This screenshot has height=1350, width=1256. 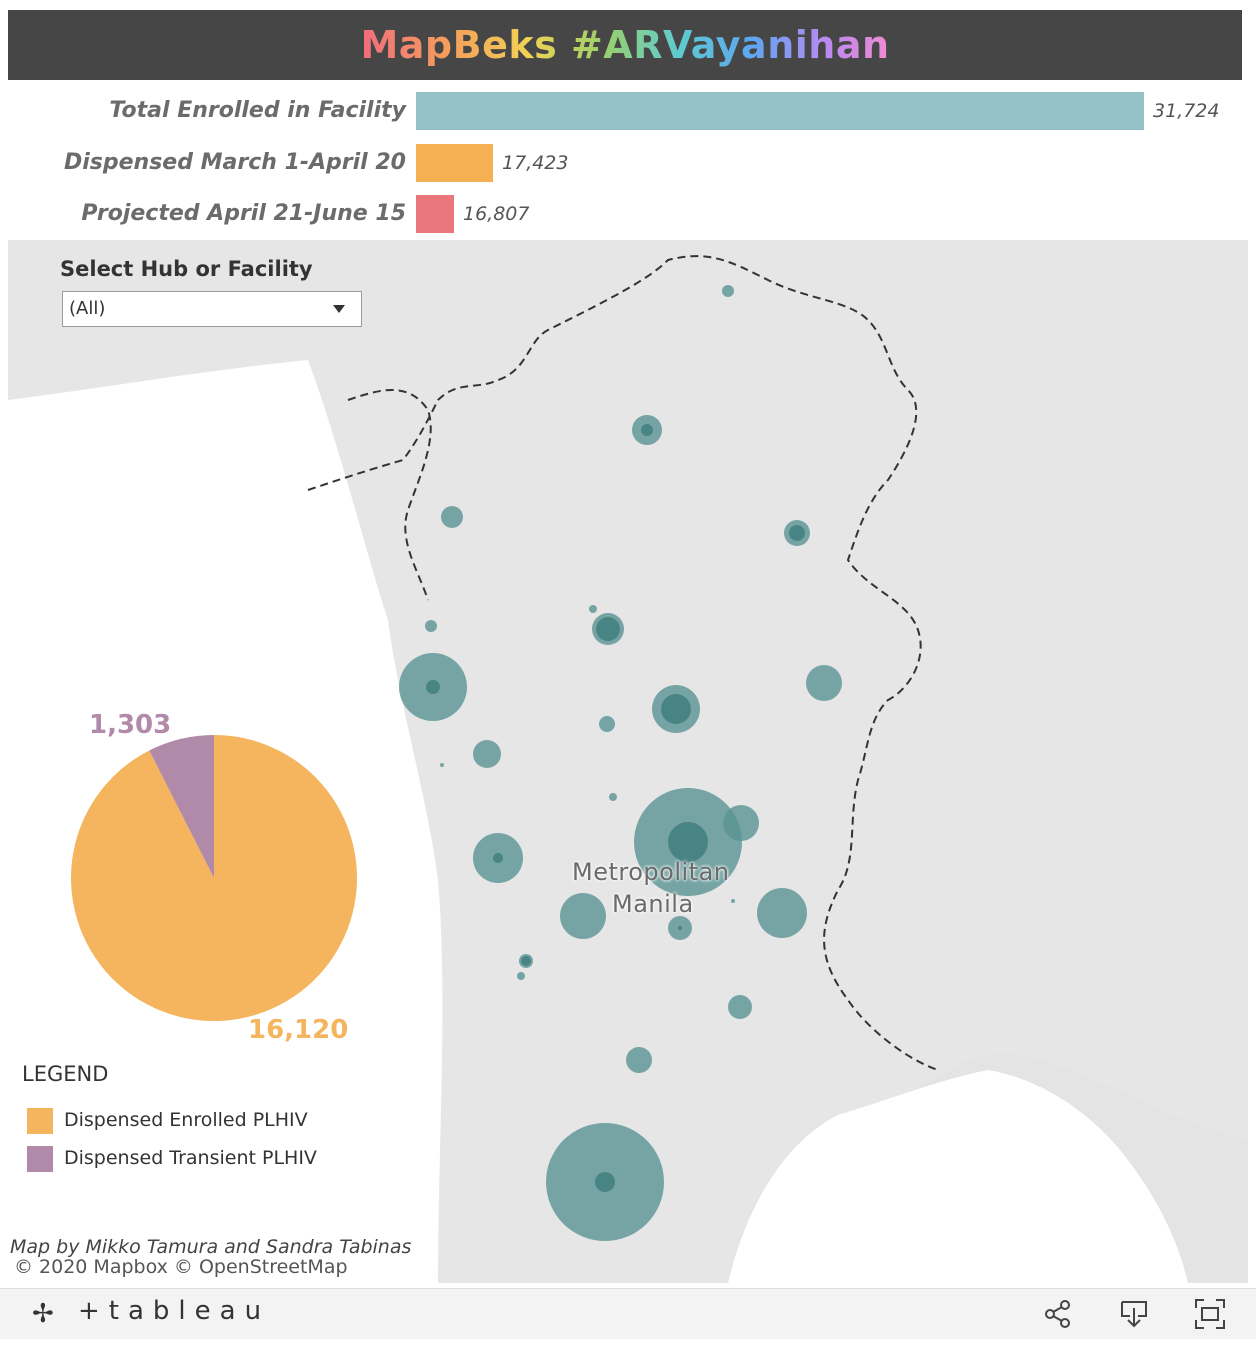 What do you see at coordinates (174, 1311) in the screenshot?
I see `tableau-wordmark: +tableau` at bounding box center [174, 1311].